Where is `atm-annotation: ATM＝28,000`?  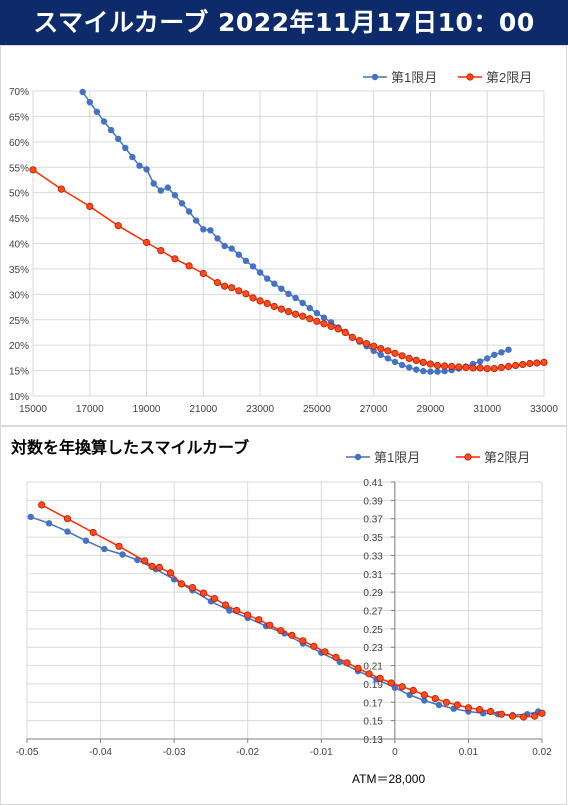
atm-annotation: ATM＝28,000 is located at coordinates (389, 779).